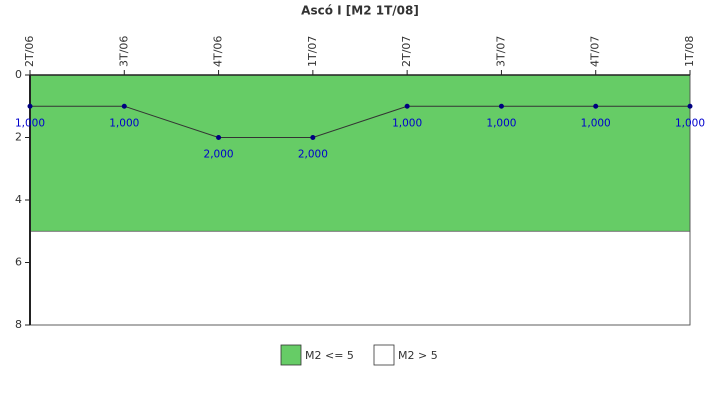  Describe the element at coordinates (18, 74) in the screenshot. I see `y-tick-label: 0` at that location.